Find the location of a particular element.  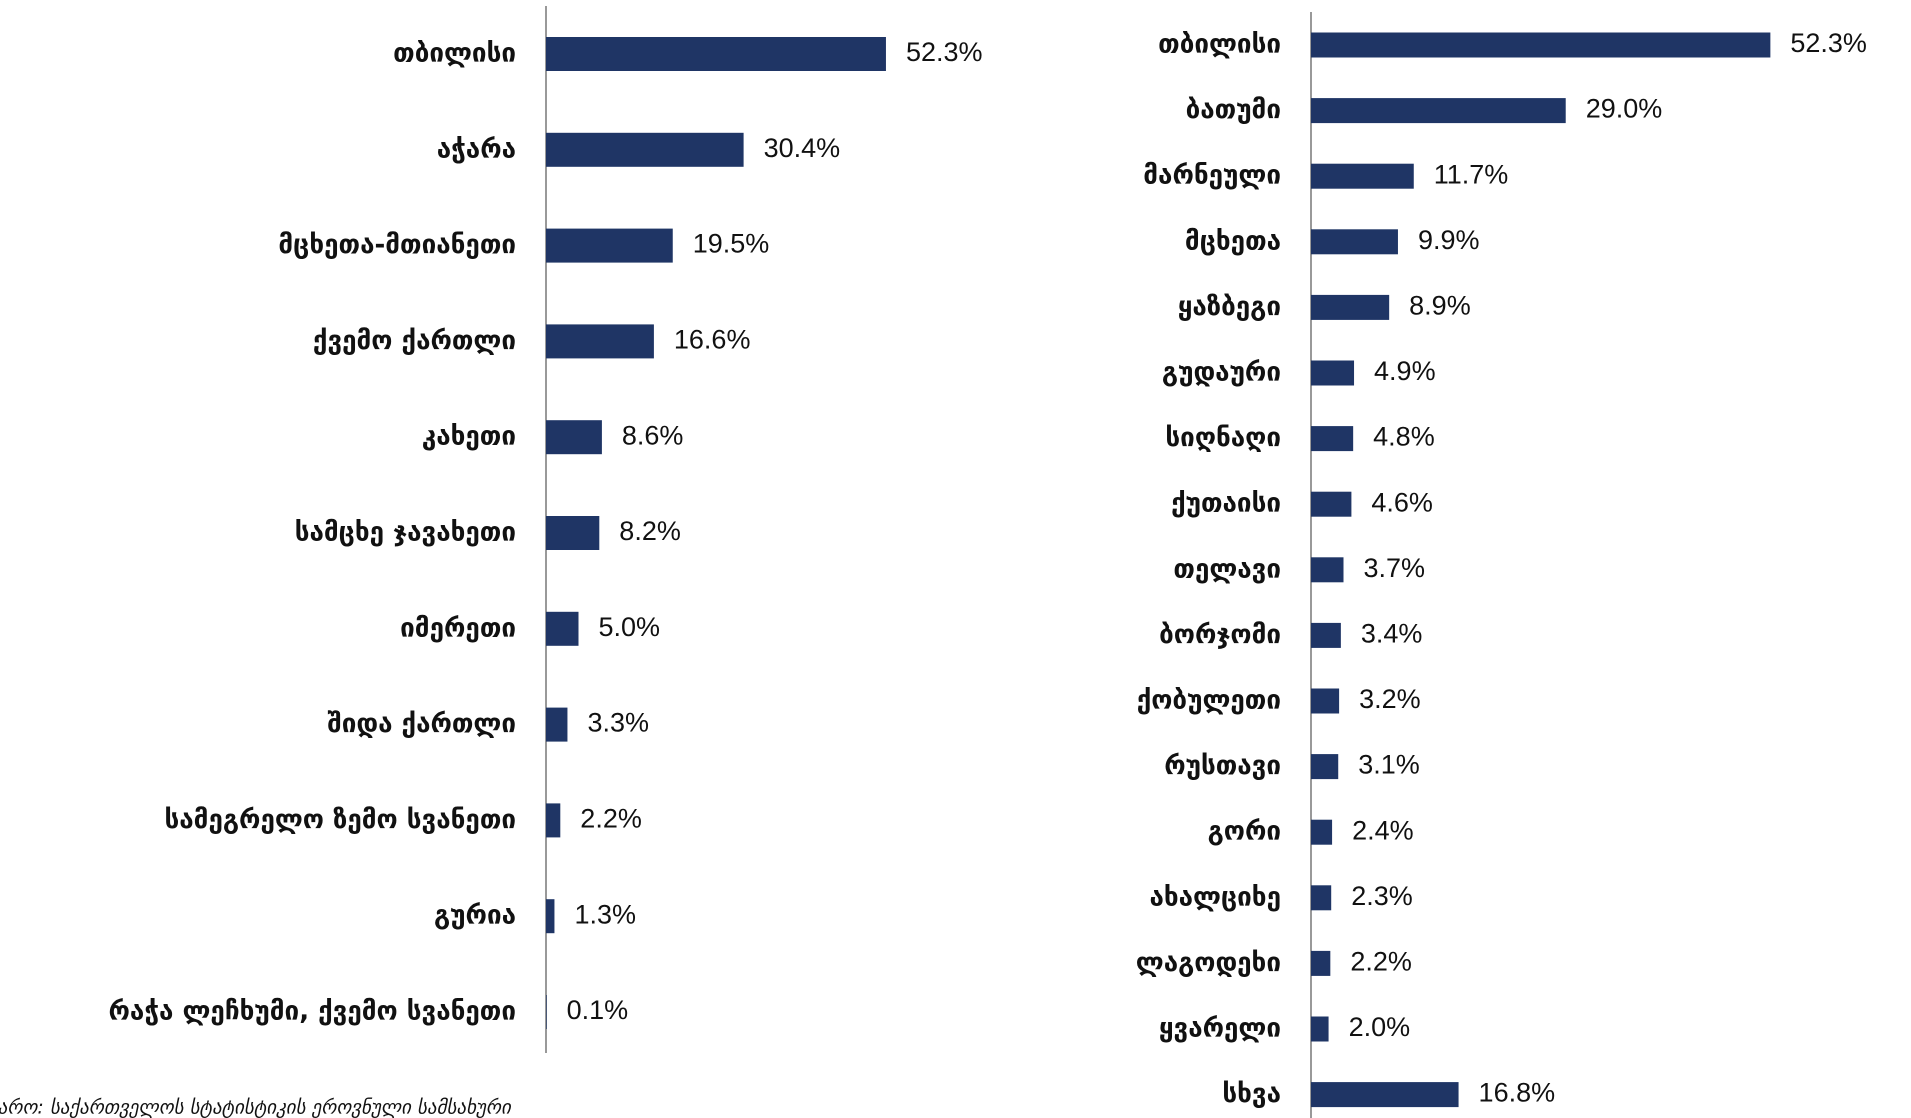

category-label: კახეთი is located at coordinates (469, 437).